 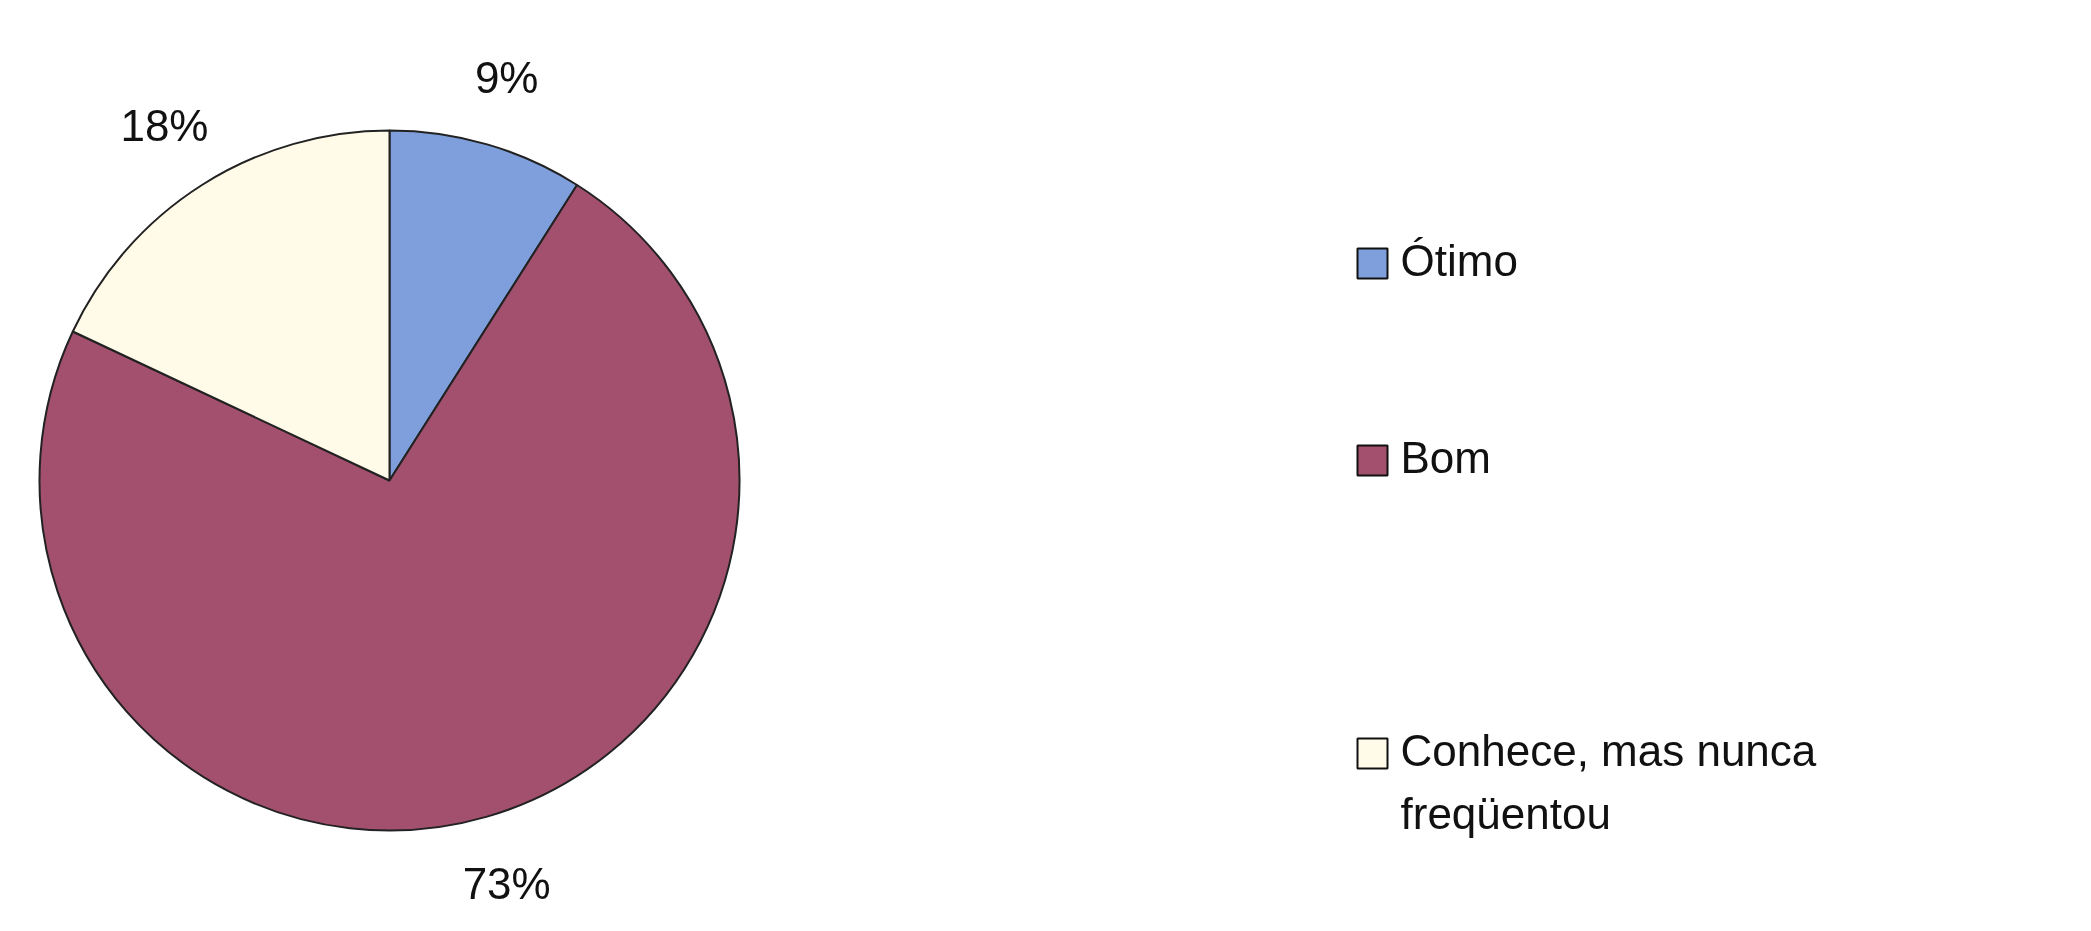 What do you see at coordinates (506, 77) in the screenshot?
I see `data-label: 9%` at bounding box center [506, 77].